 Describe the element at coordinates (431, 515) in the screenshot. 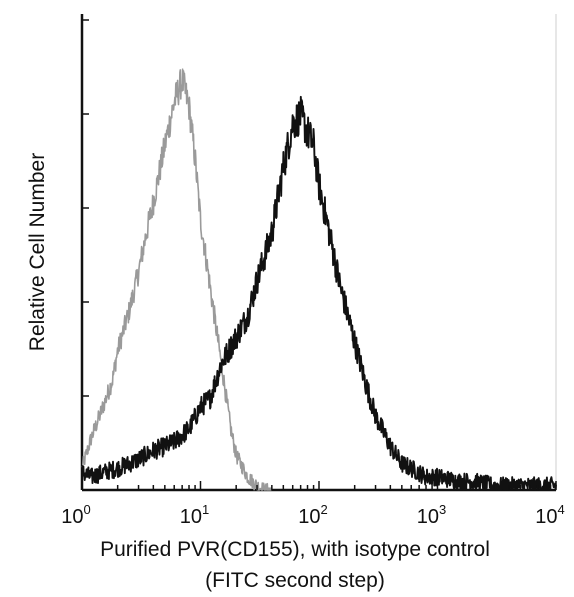

I see `x-tick-label: 10³` at that location.